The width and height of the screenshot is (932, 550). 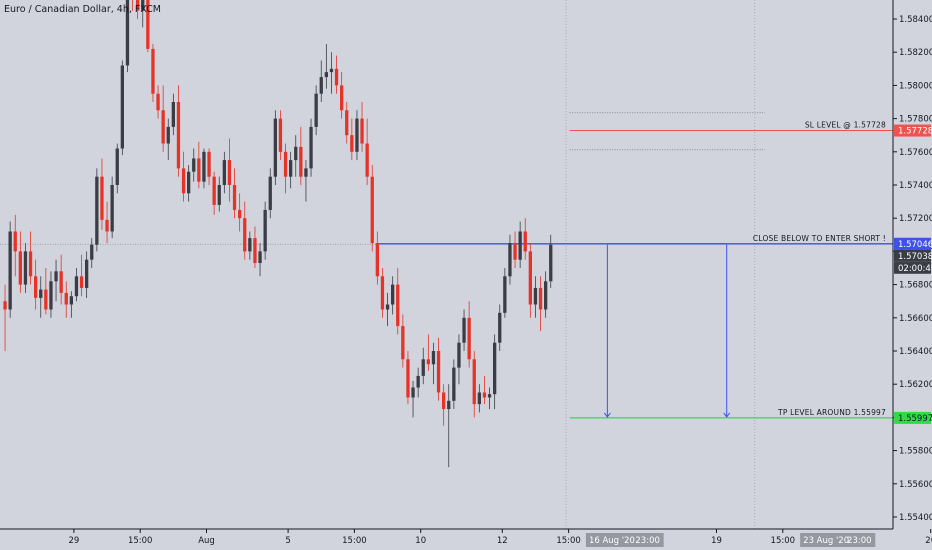 What do you see at coordinates (915, 153) in the screenshot?
I see `y-tick-label: 1.57600` at bounding box center [915, 153].